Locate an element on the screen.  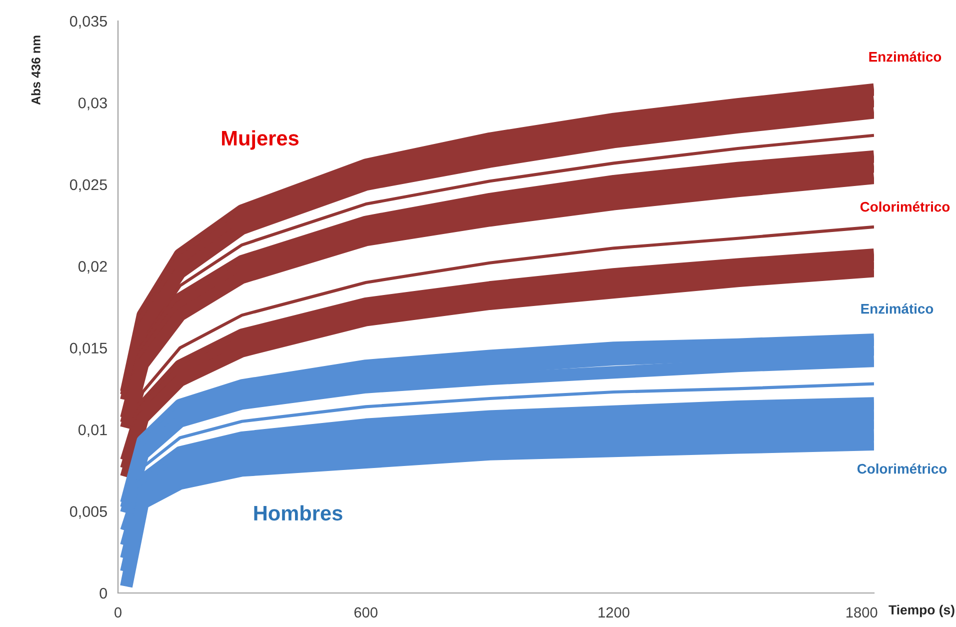
y-tick-label: 0,025 is located at coordinates (88, 185).